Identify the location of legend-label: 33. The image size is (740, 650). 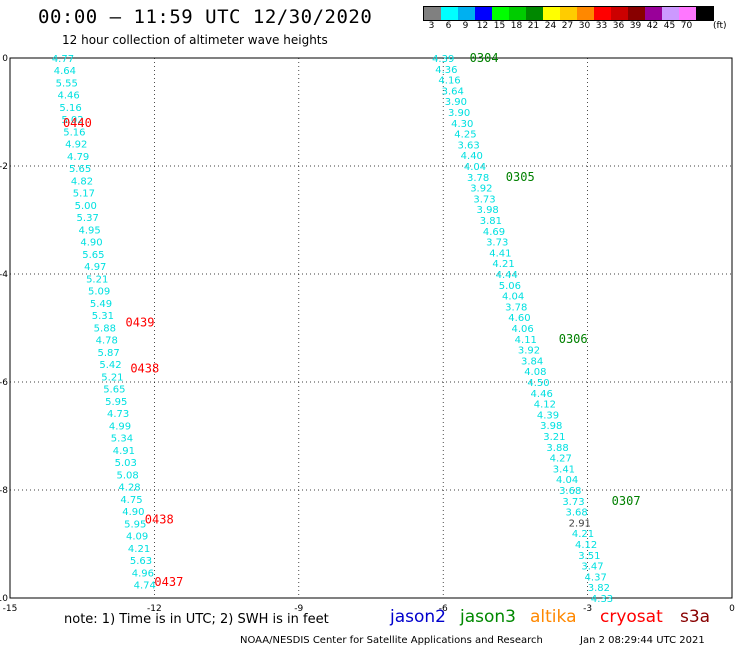
(601, 26).